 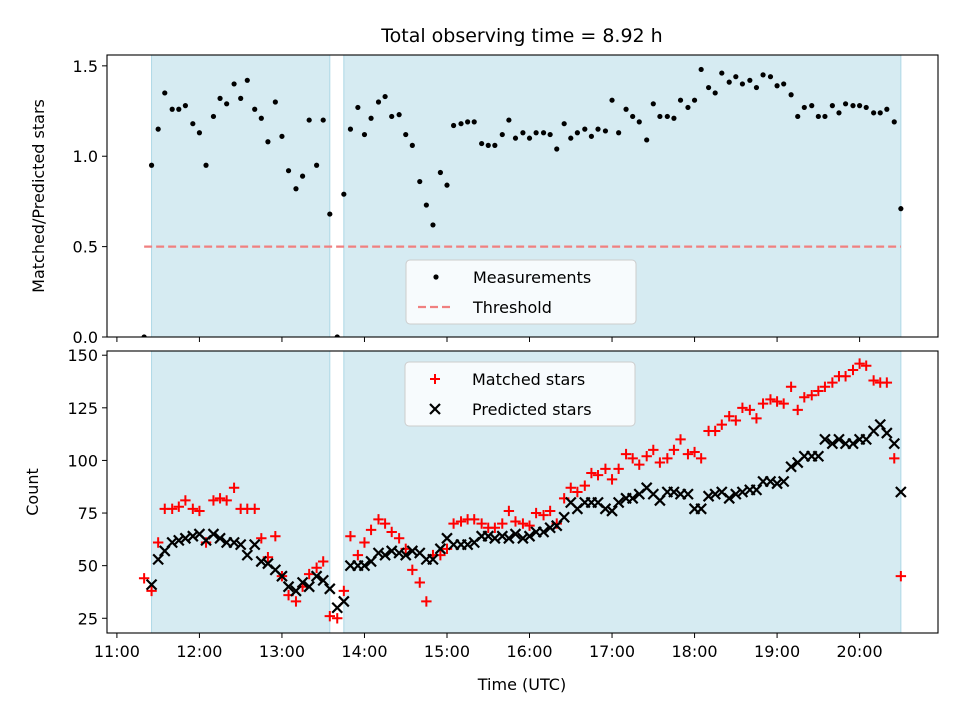 I want to click on chart-title: Total observing time = 8.92 h, so click(x=521, y=36).